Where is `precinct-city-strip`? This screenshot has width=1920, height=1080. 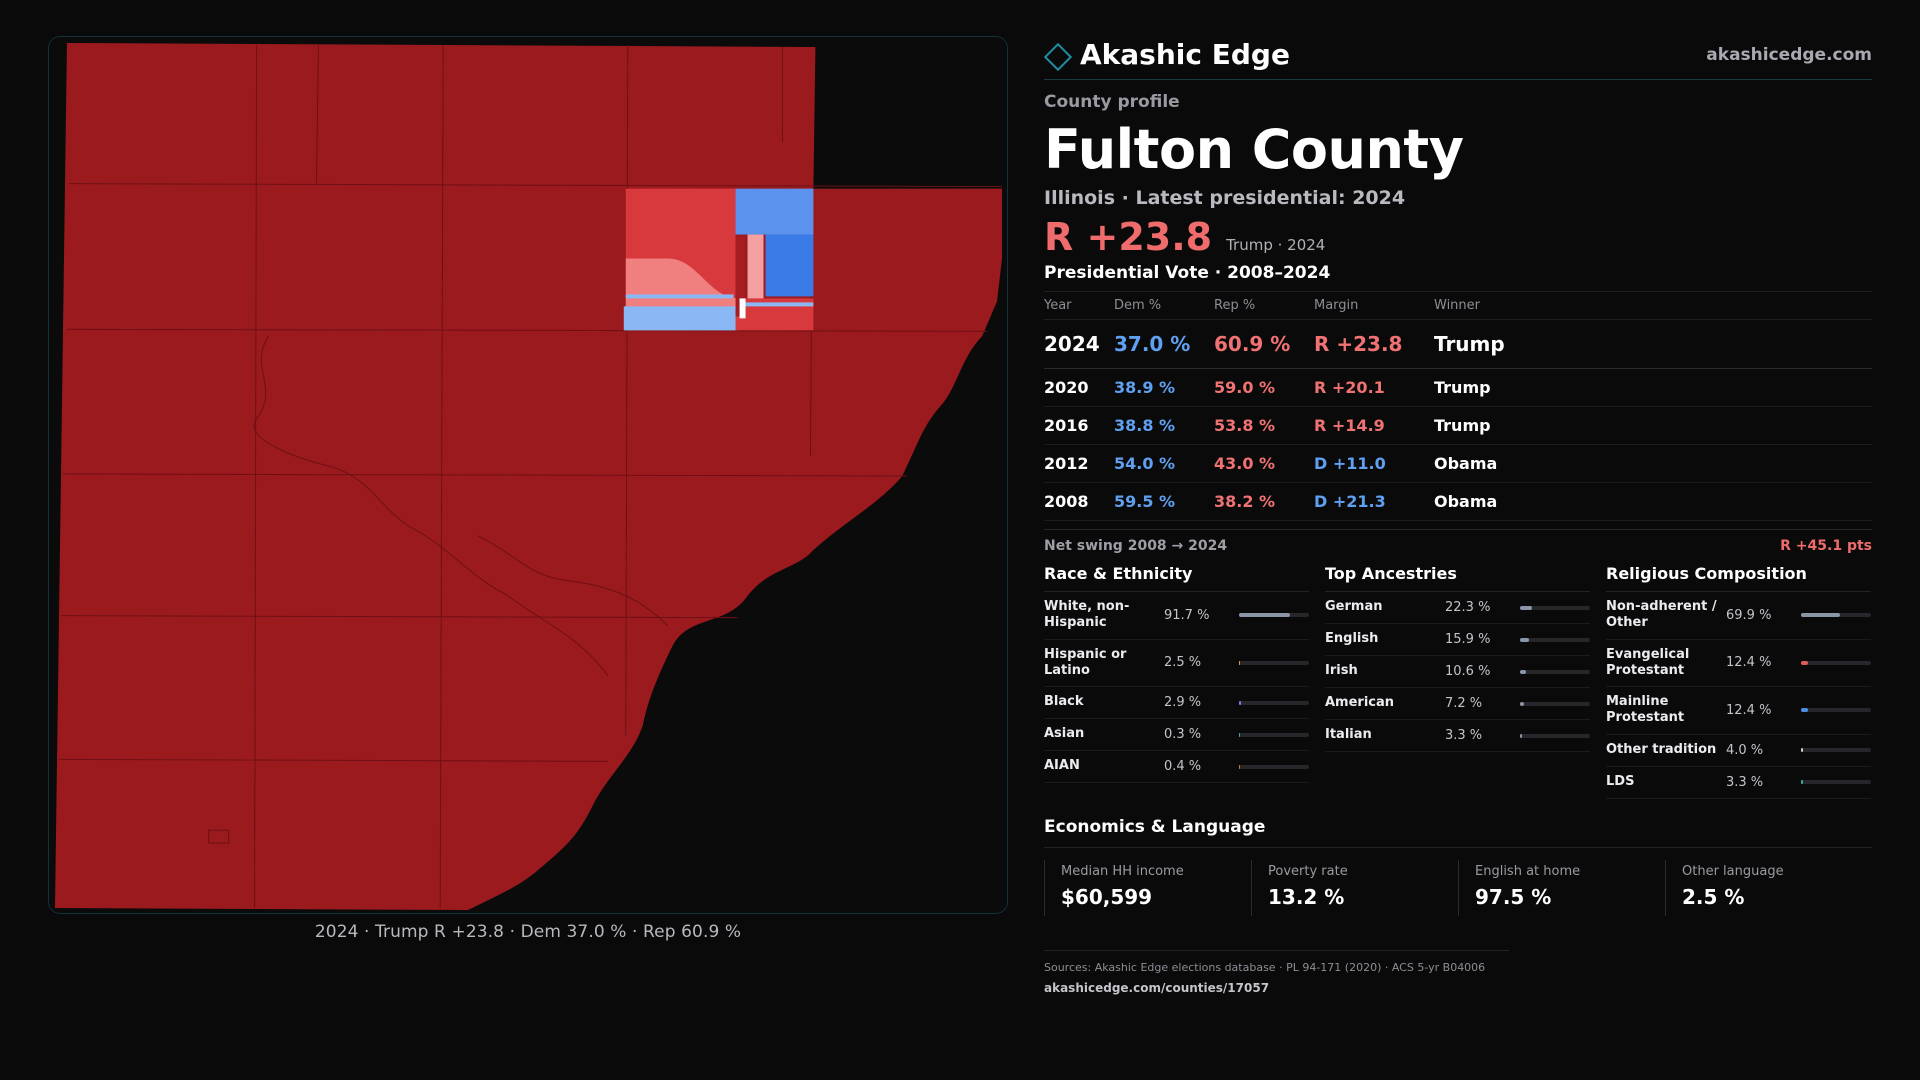
precinct-city-strip is located at coordinates (774, 304).